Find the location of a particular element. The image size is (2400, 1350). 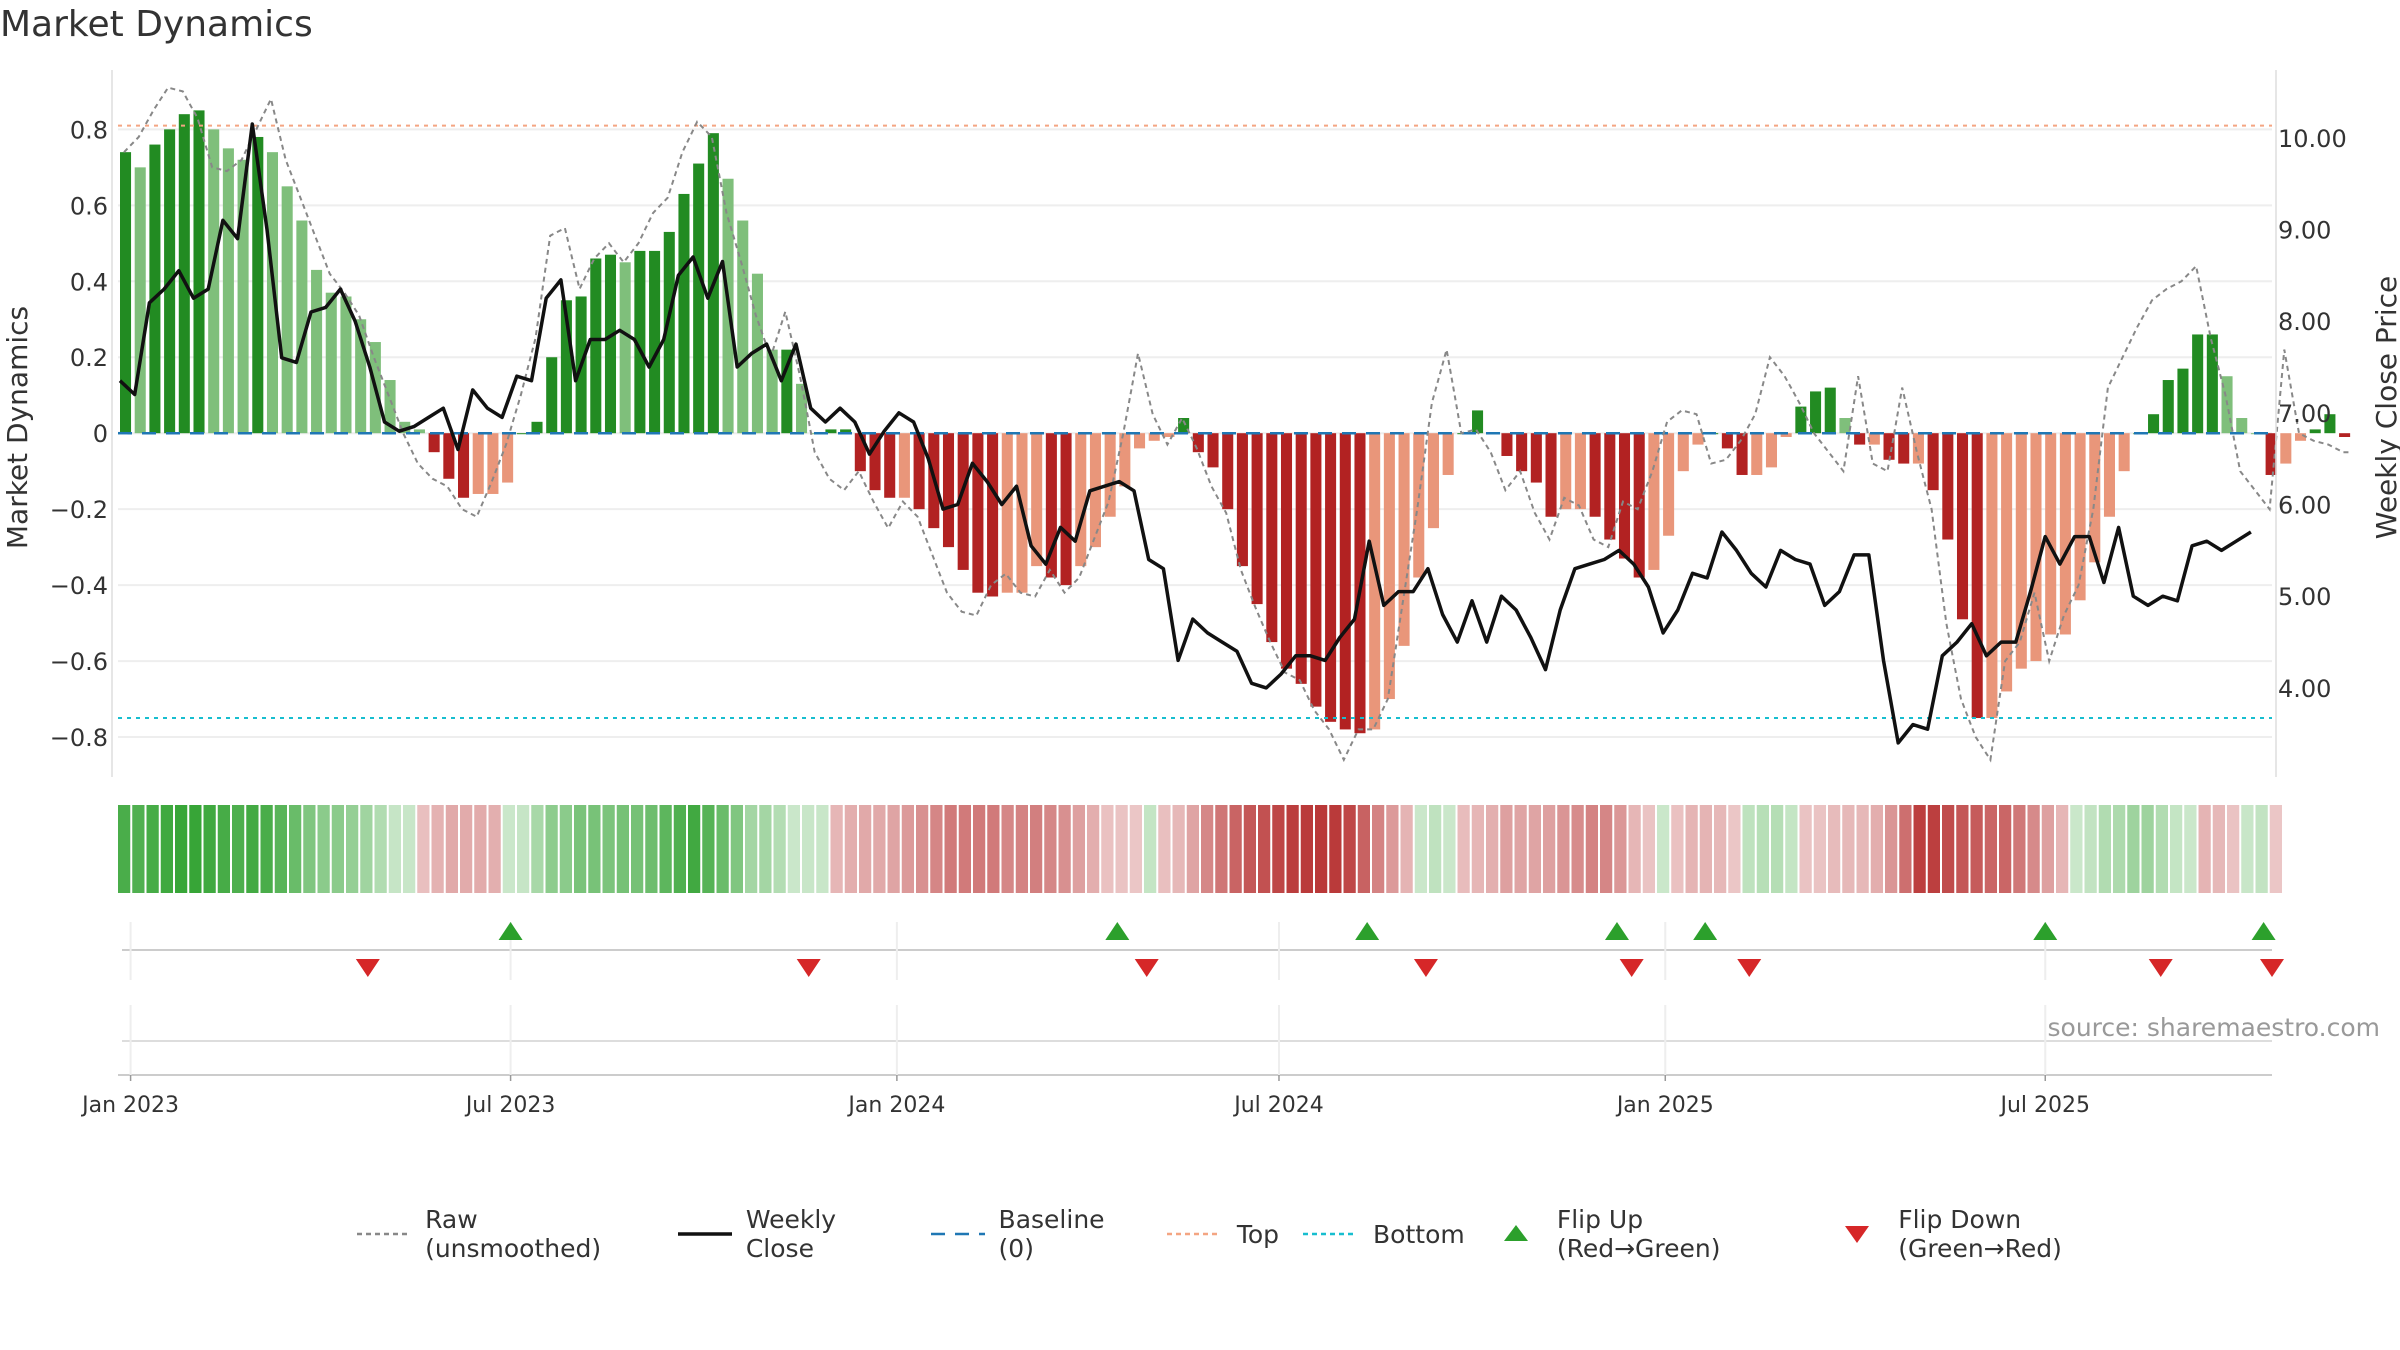

legend-item: Baseline (0) is located at coordinates (1036, 1234).